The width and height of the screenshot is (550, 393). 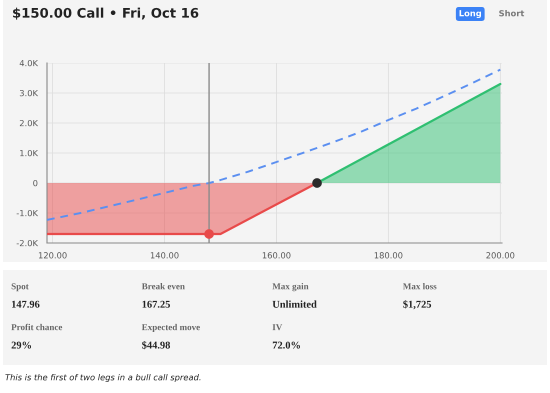 What do you see at coordinates (35, 183) in the screenshot?
I see `y-tick-label: 0` at bounding box center [35, 183].